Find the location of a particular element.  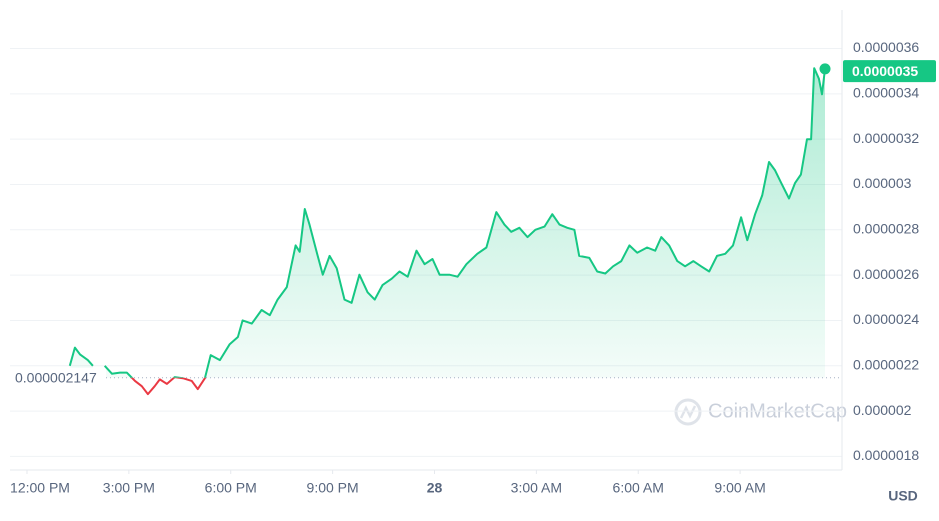

y-tick-label: 0.0000022 is located at coordinates (886, 364).